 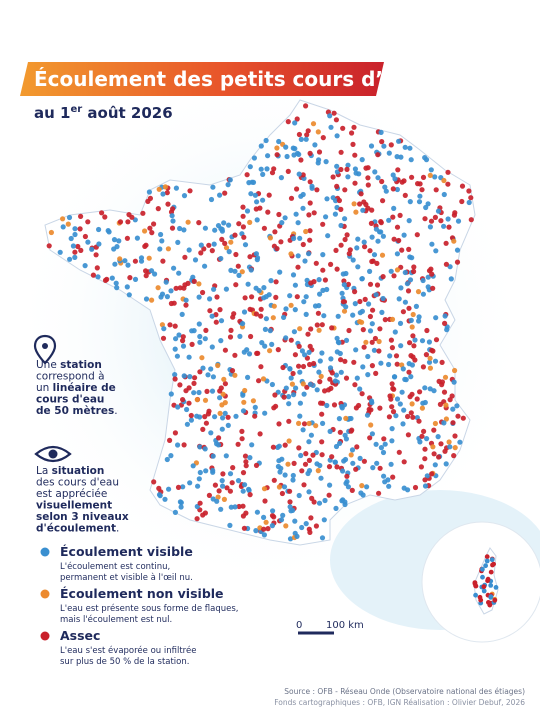 What do you see at coordinates (71, 494) in the screenshot?
I see `note-segment: est appréciée` at bounding box center [71, 494].